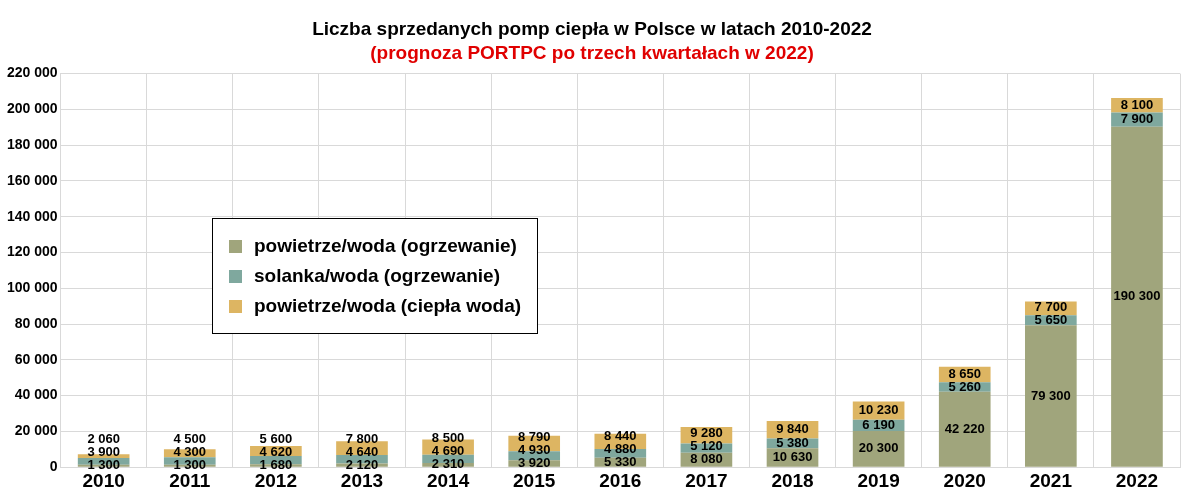 This screenshot has height=500, width=1200. What do you see at coordinates (706, 480) in the screenshot?
I see `x-tick-label: 2017` at bounding box center [706, 480].